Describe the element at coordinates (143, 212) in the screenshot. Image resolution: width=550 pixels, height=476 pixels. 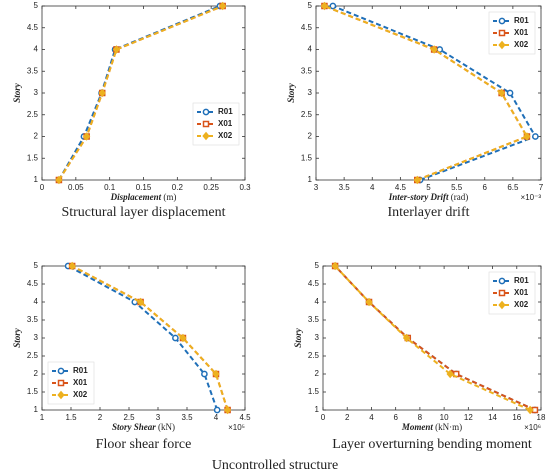
I see `panel-caption: Structural layer displacement` at that location.